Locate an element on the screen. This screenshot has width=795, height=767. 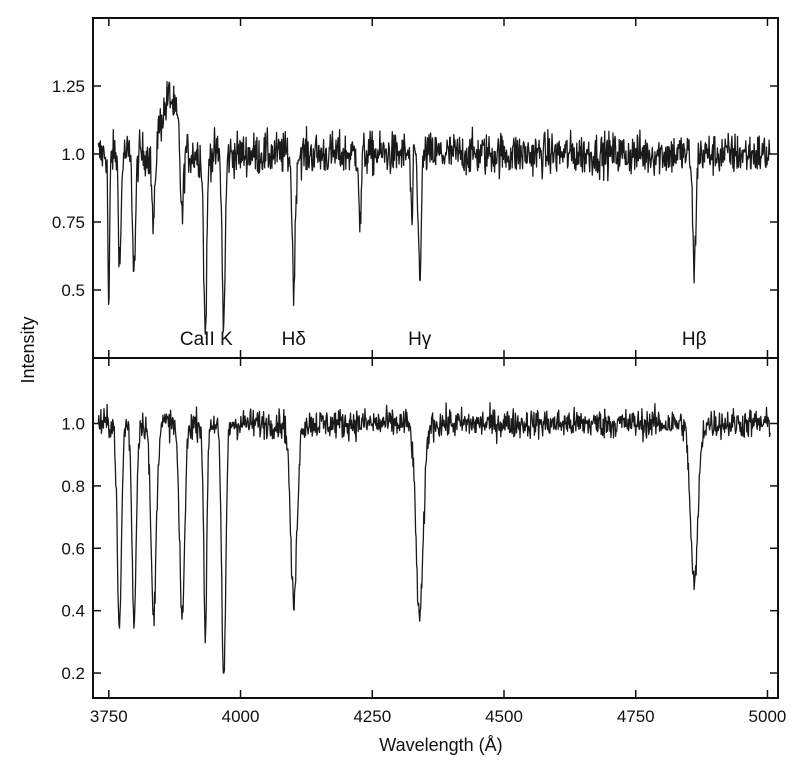
x-axis: 3750 4000 4250 4500 4750 5000 is located at coordinates (438, 716).